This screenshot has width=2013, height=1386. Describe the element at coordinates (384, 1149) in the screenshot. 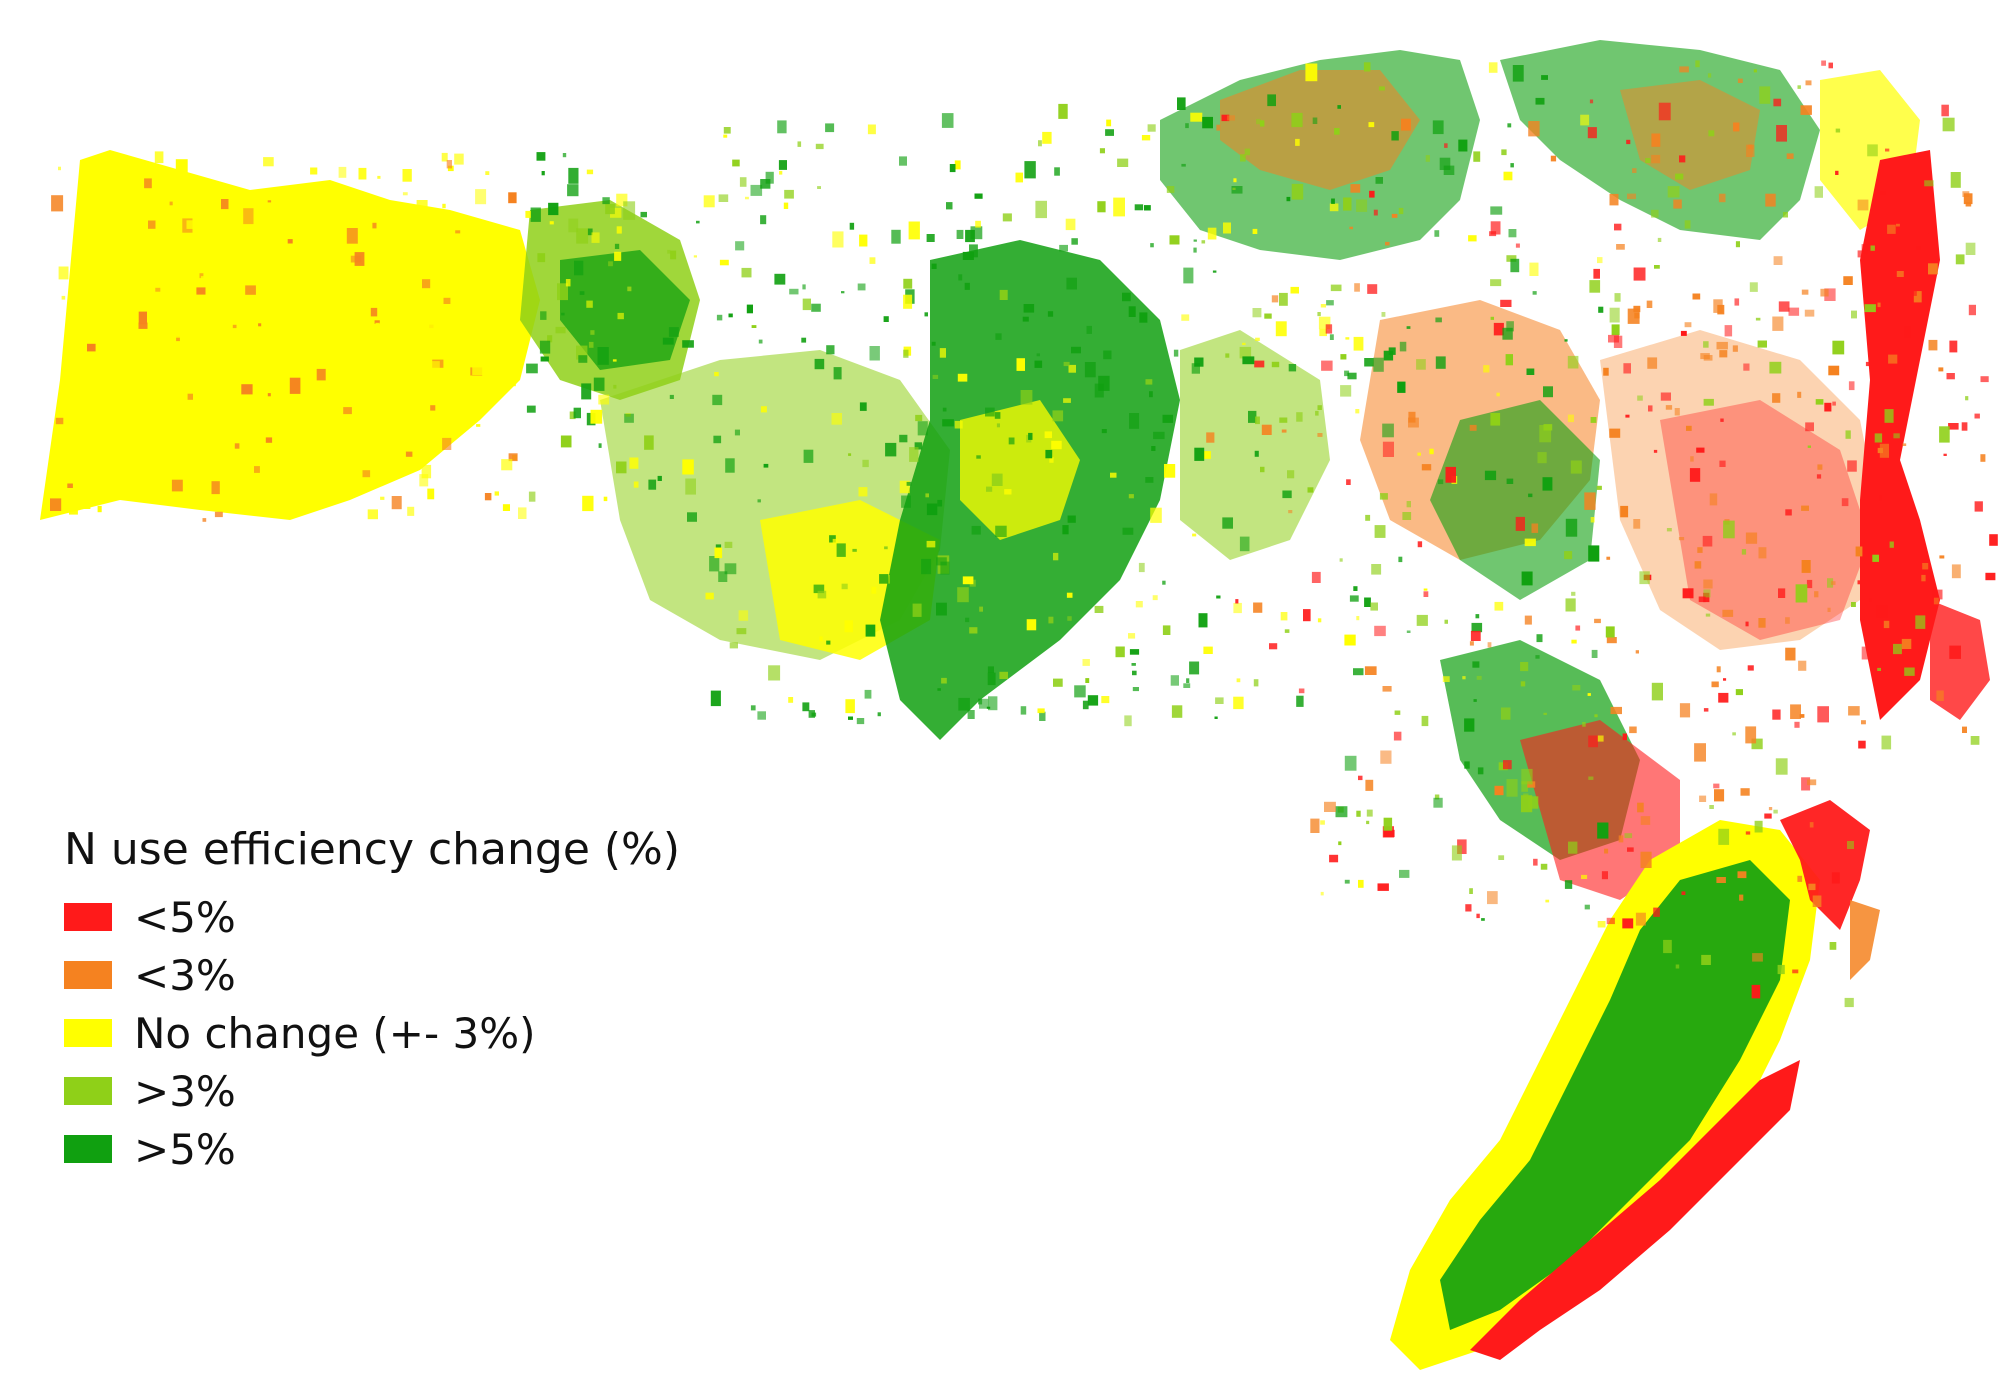

I see `legend-item-gt5: >5%` at that location.